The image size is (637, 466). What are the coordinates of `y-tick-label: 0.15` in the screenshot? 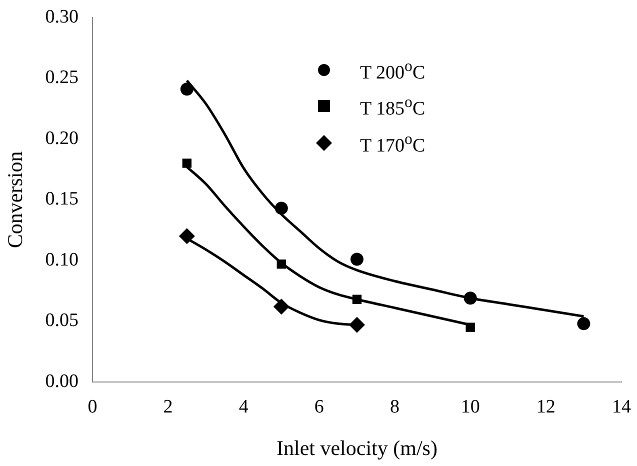 It's located at (61, 199).